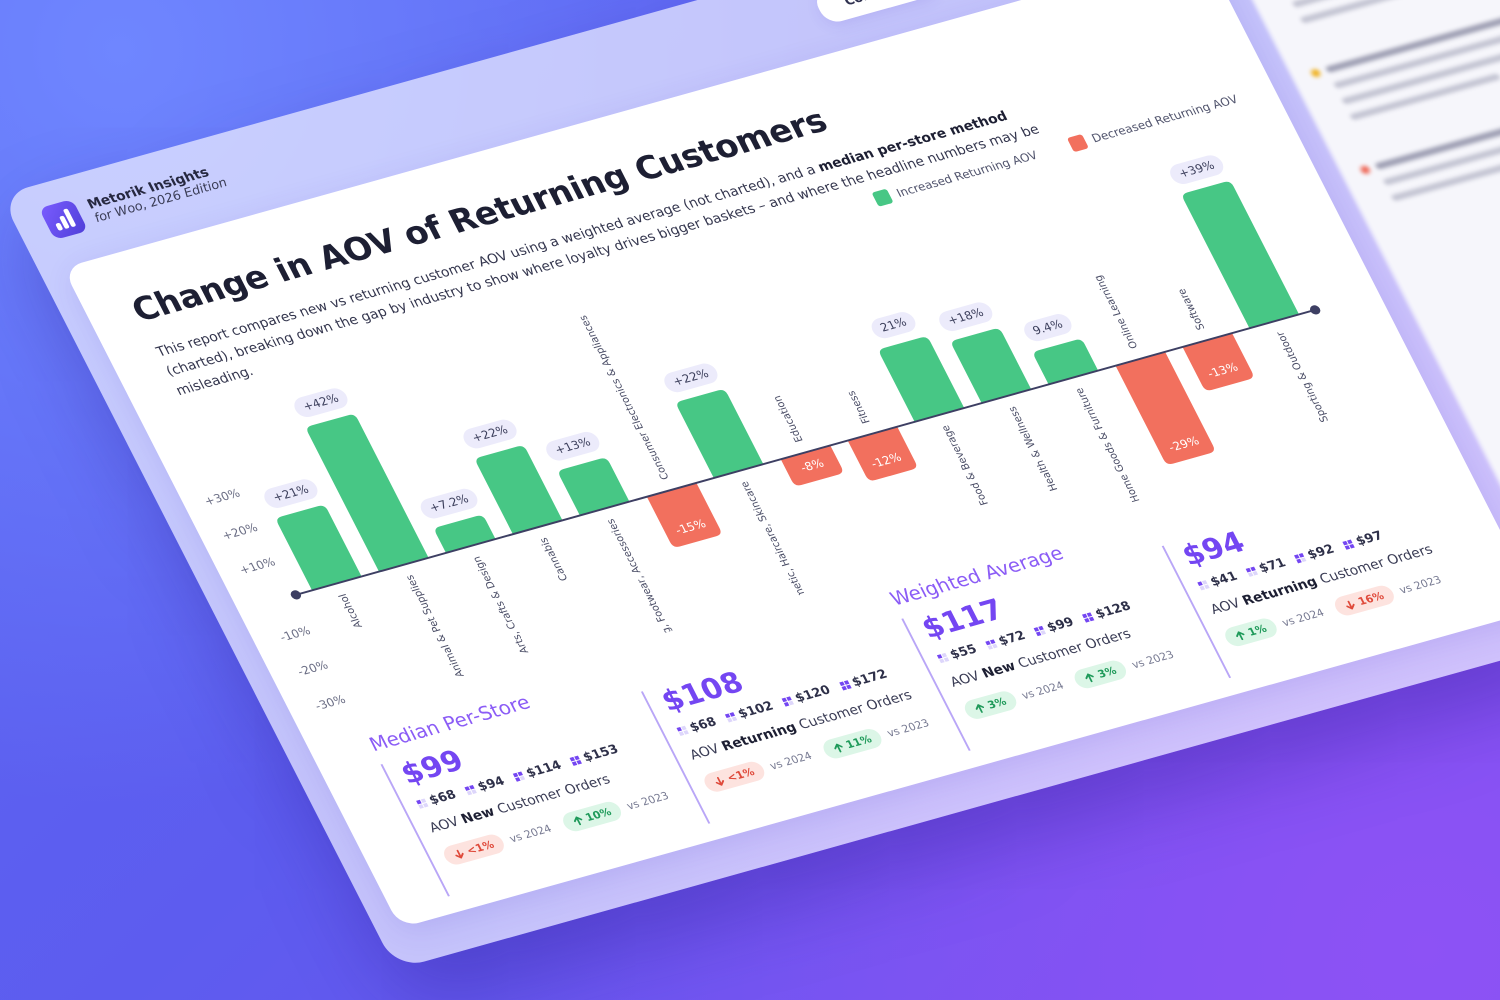  Describe the element at coordinates (1191, 309) in the screenshot. I see `category-label: Software` at that location.